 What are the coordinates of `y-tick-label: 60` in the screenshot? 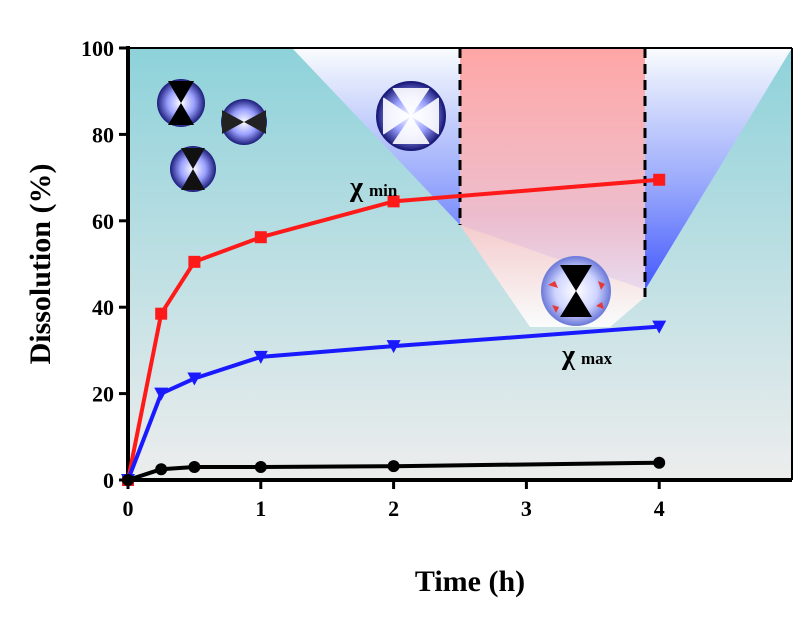 It's located at (103, 221).